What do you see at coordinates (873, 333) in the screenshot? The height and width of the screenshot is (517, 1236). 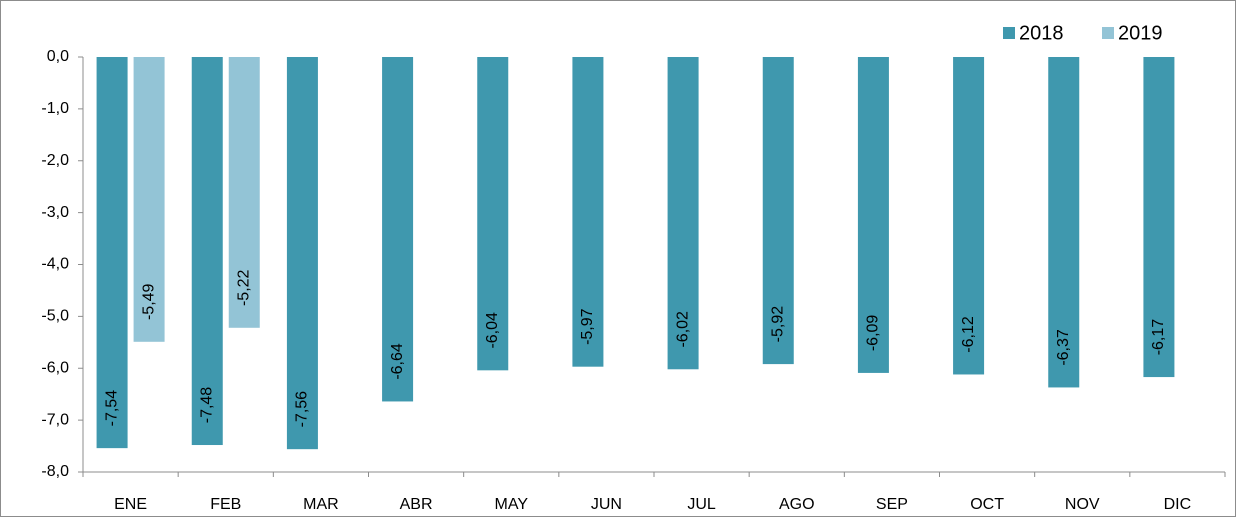 I see `value-label: -6,09` at bounding box center [873, 333].